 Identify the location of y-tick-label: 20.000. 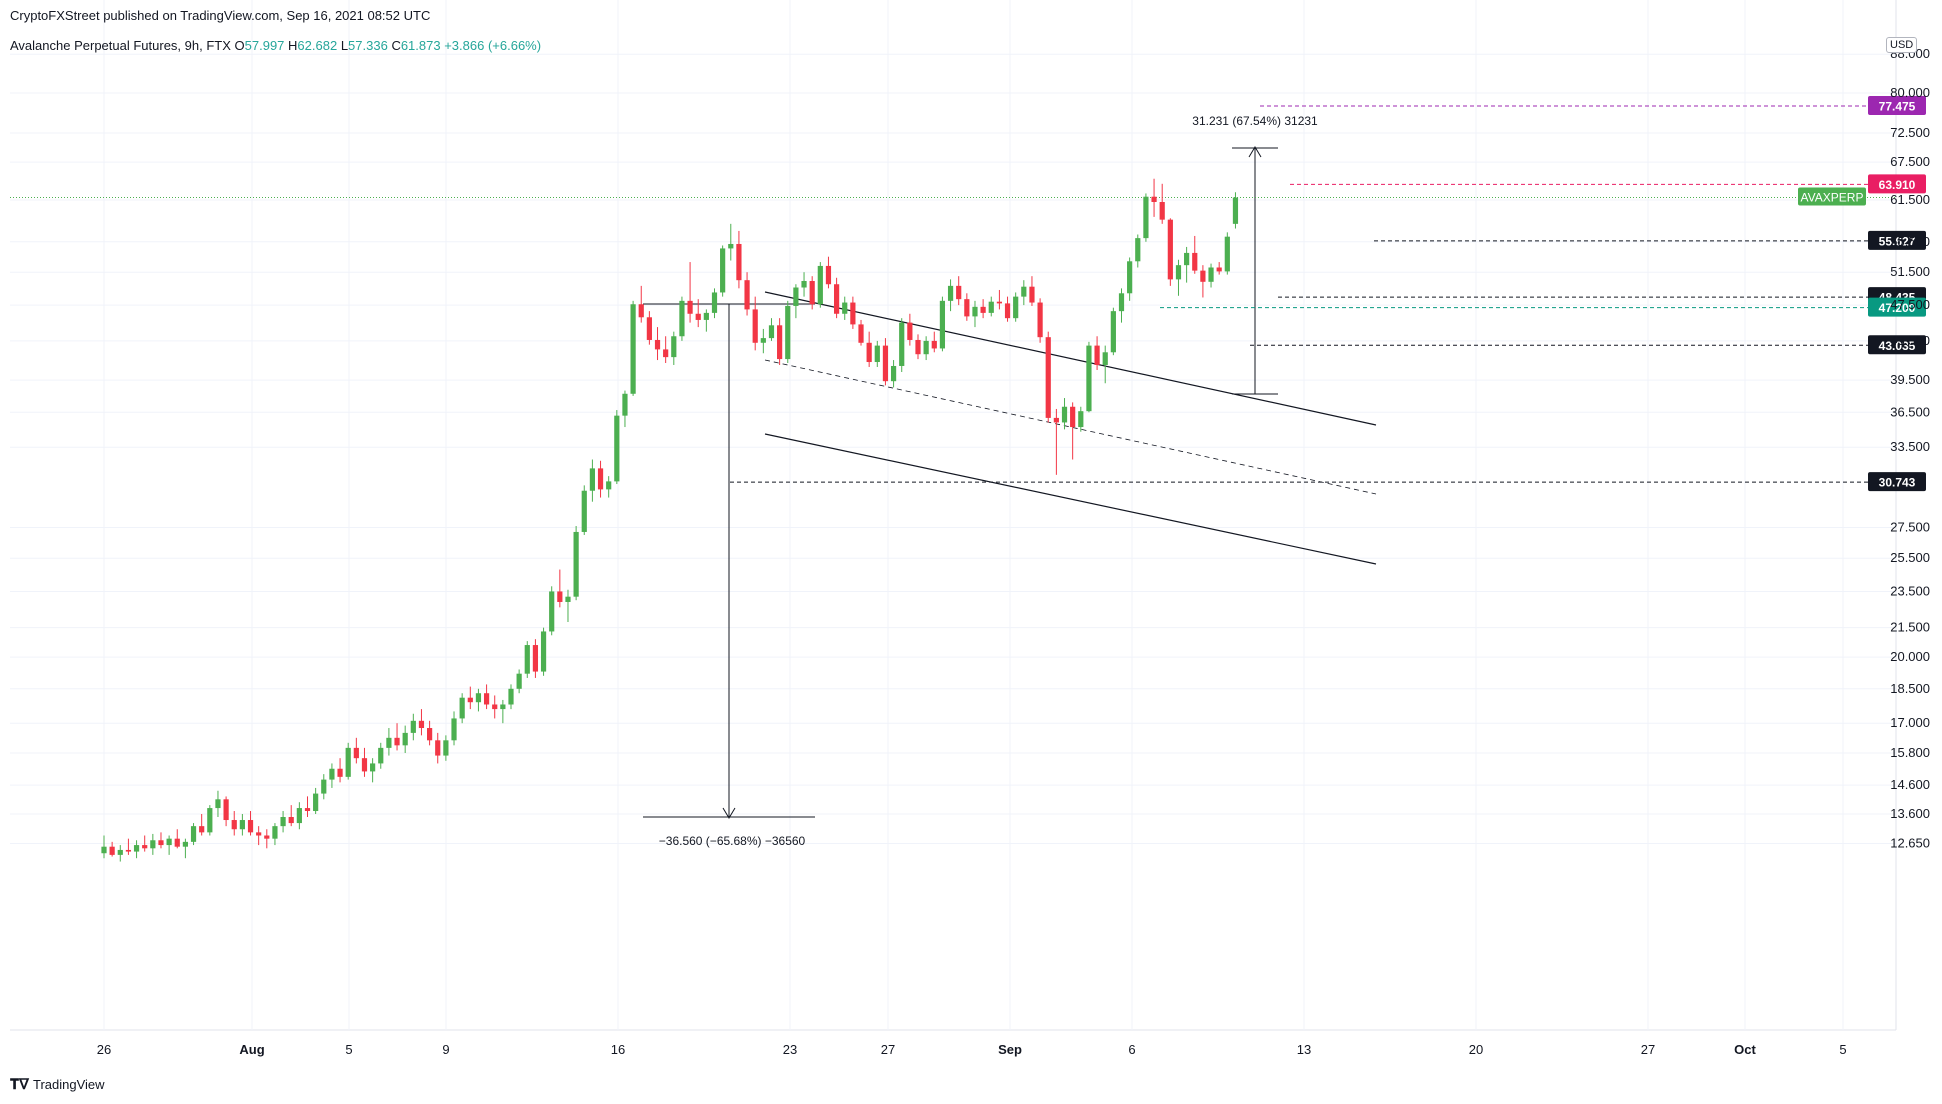
(1910, 656).